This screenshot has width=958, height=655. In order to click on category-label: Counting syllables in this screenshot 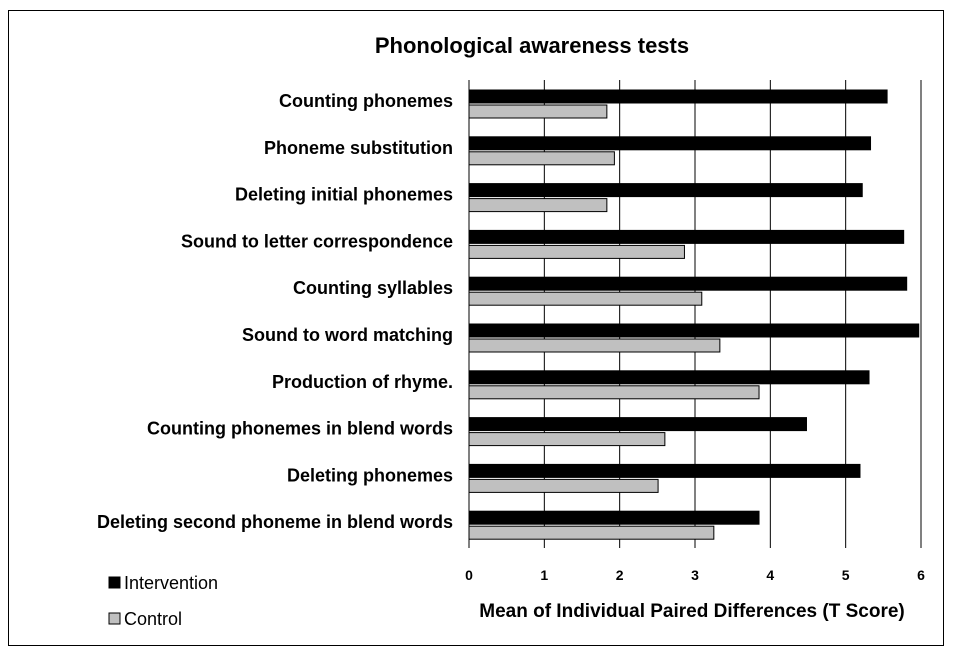, I will do `click(373, 288)`.